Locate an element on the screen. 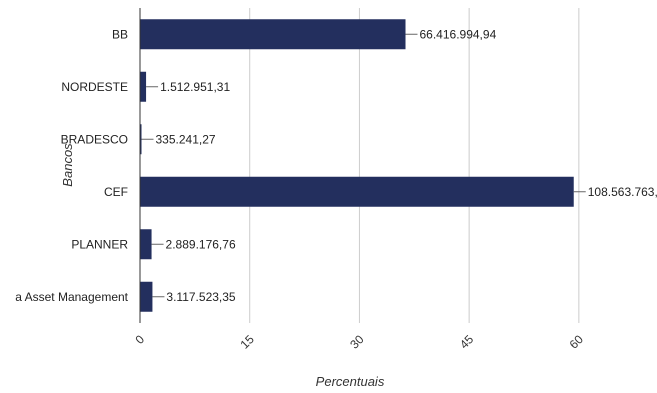 The image size is (657, 393). x-tick-labels: 0 15 30 45 60 is located at coordinates (359, 342).